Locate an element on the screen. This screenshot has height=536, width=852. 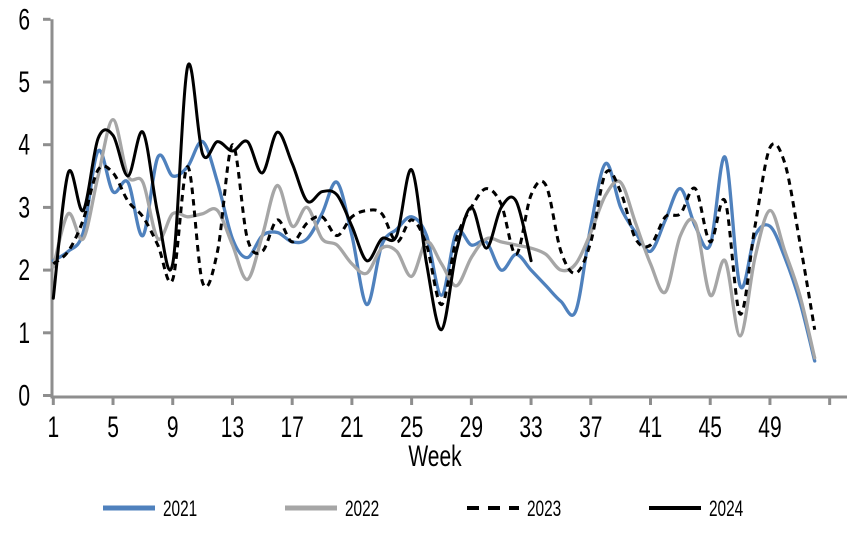
y-tick-label: 0 is located at coordinates (24, 396).